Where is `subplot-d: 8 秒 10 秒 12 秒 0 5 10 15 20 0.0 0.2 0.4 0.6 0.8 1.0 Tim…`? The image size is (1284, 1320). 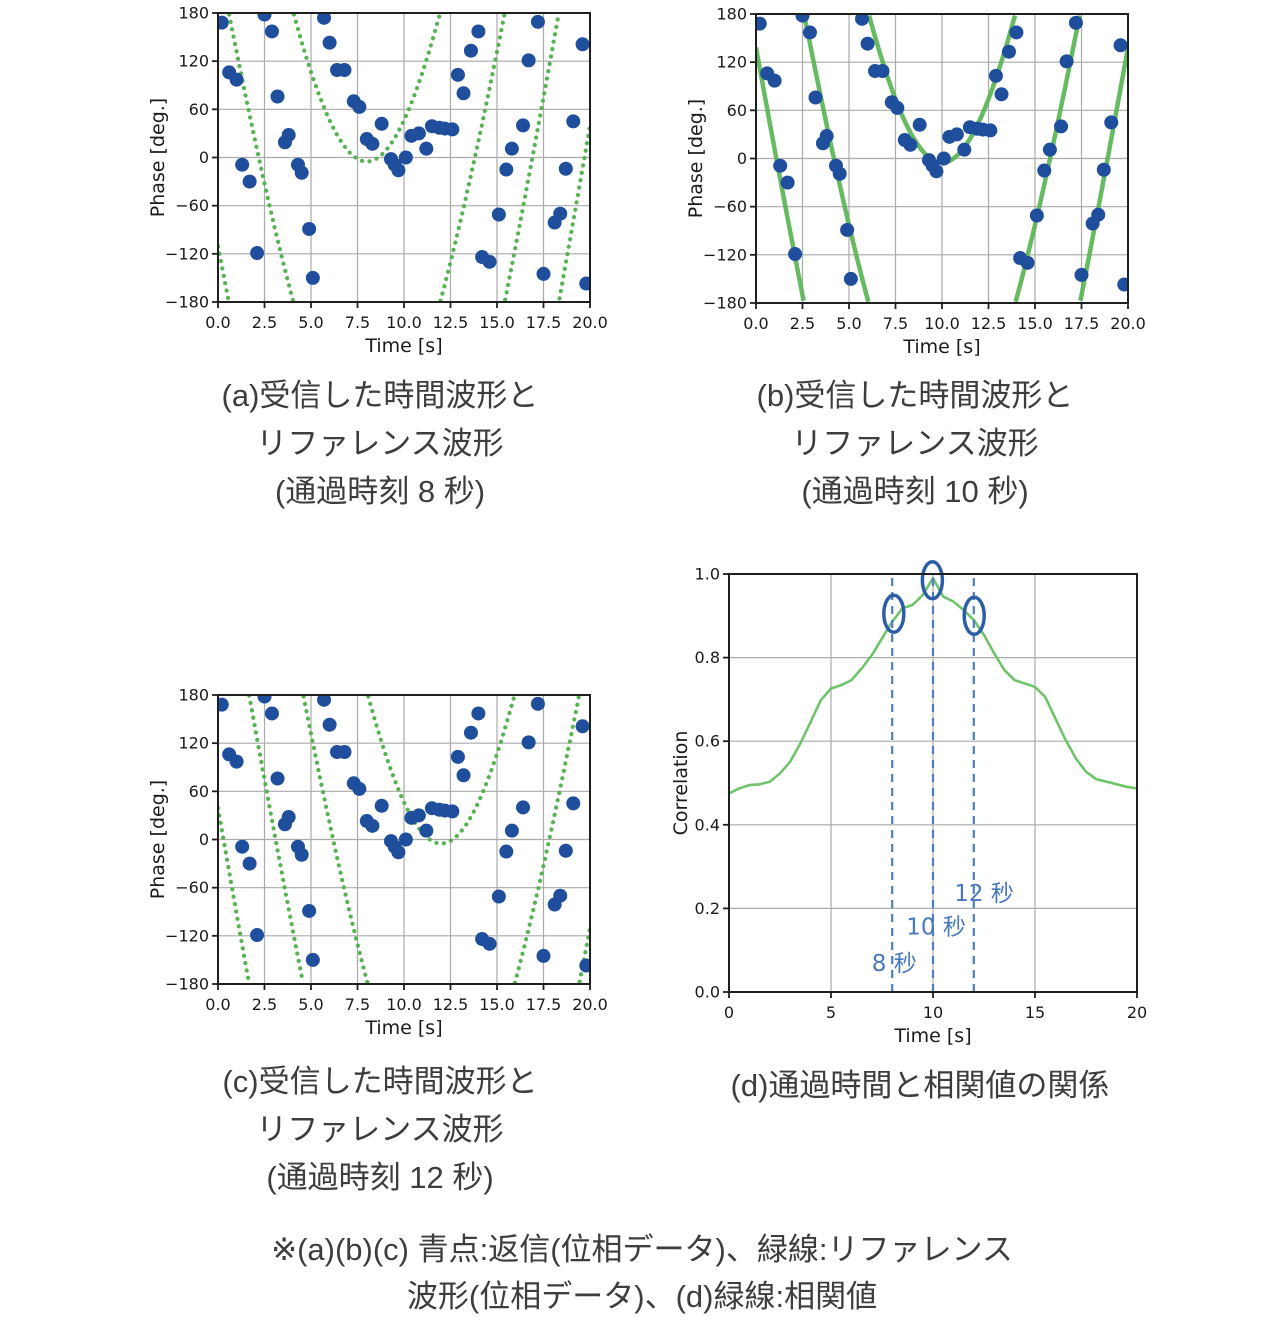
subplot-d: 8 秒 10 秒 12 秒 0 5 10 15 20 0.0 0.2 0.4 0.6 0.8 1.0 Tim… is located at coordinates (909, 803).